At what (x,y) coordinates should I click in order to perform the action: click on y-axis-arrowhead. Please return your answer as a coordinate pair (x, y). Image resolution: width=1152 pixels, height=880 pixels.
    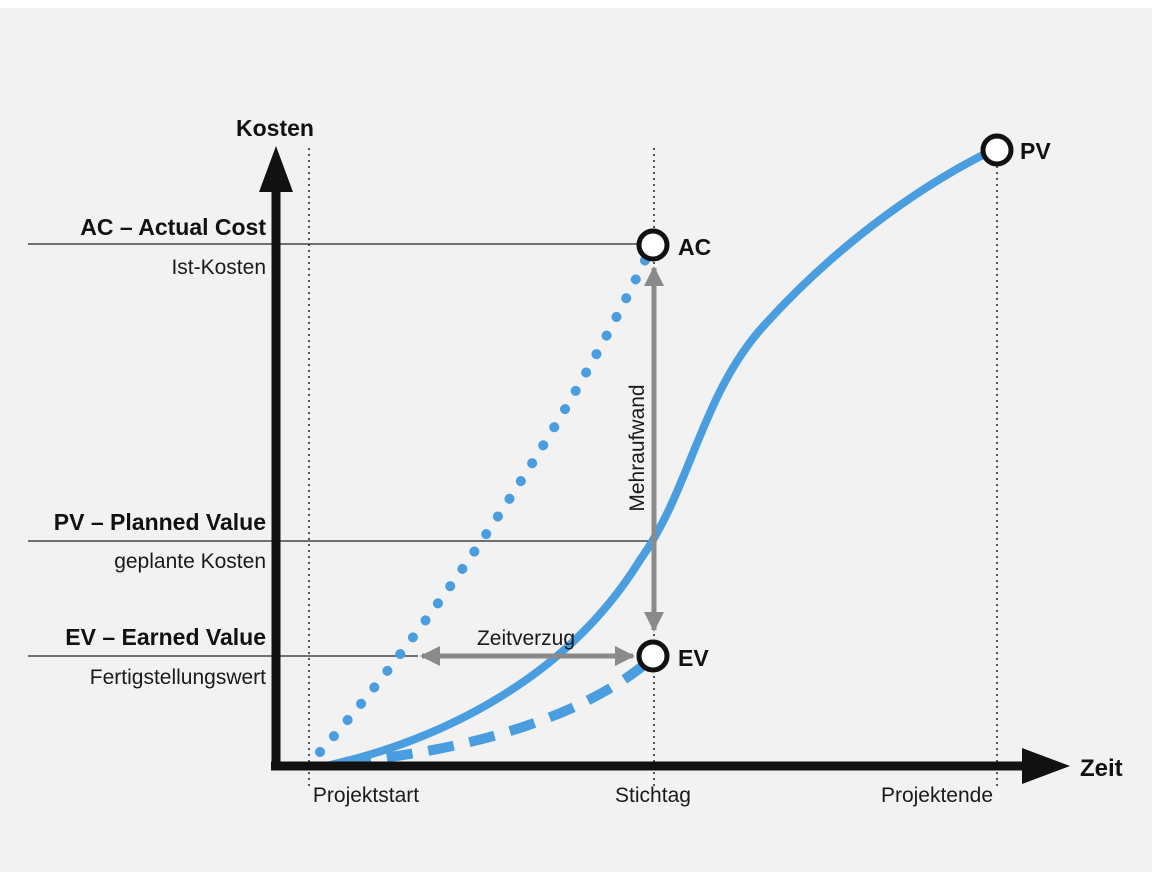
    Looking at the image, I should click on (276, 169).